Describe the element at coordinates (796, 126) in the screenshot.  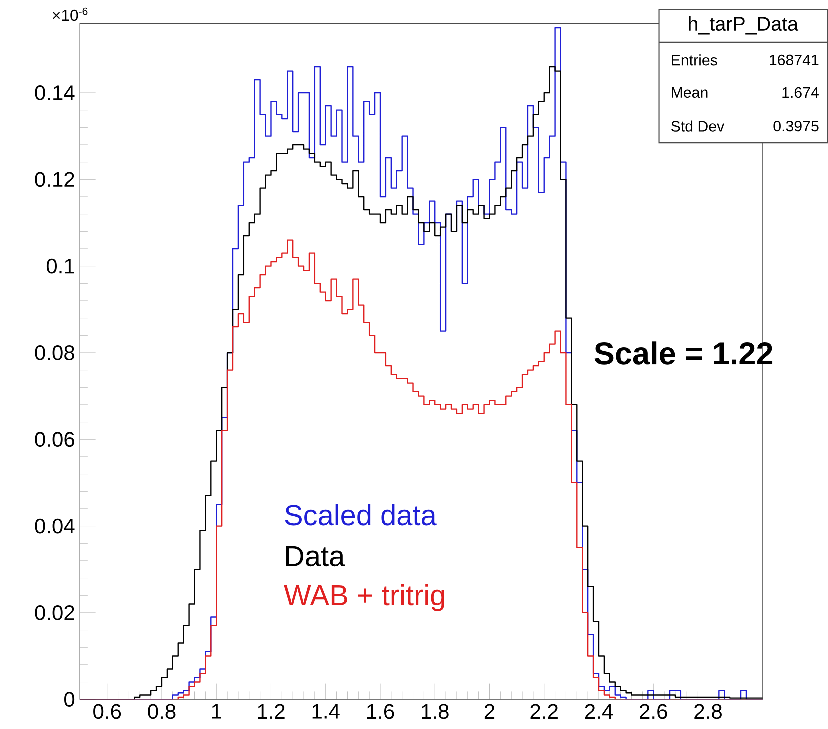
I see `text: 0.3975` at that location.